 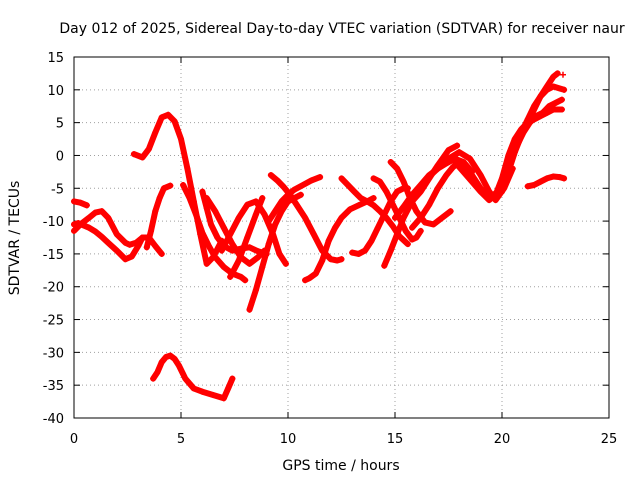 What do you see at coordinates (55, 91) in the screenshot?
I see `y-tick-label: 10` at bounding box center [55, 91].